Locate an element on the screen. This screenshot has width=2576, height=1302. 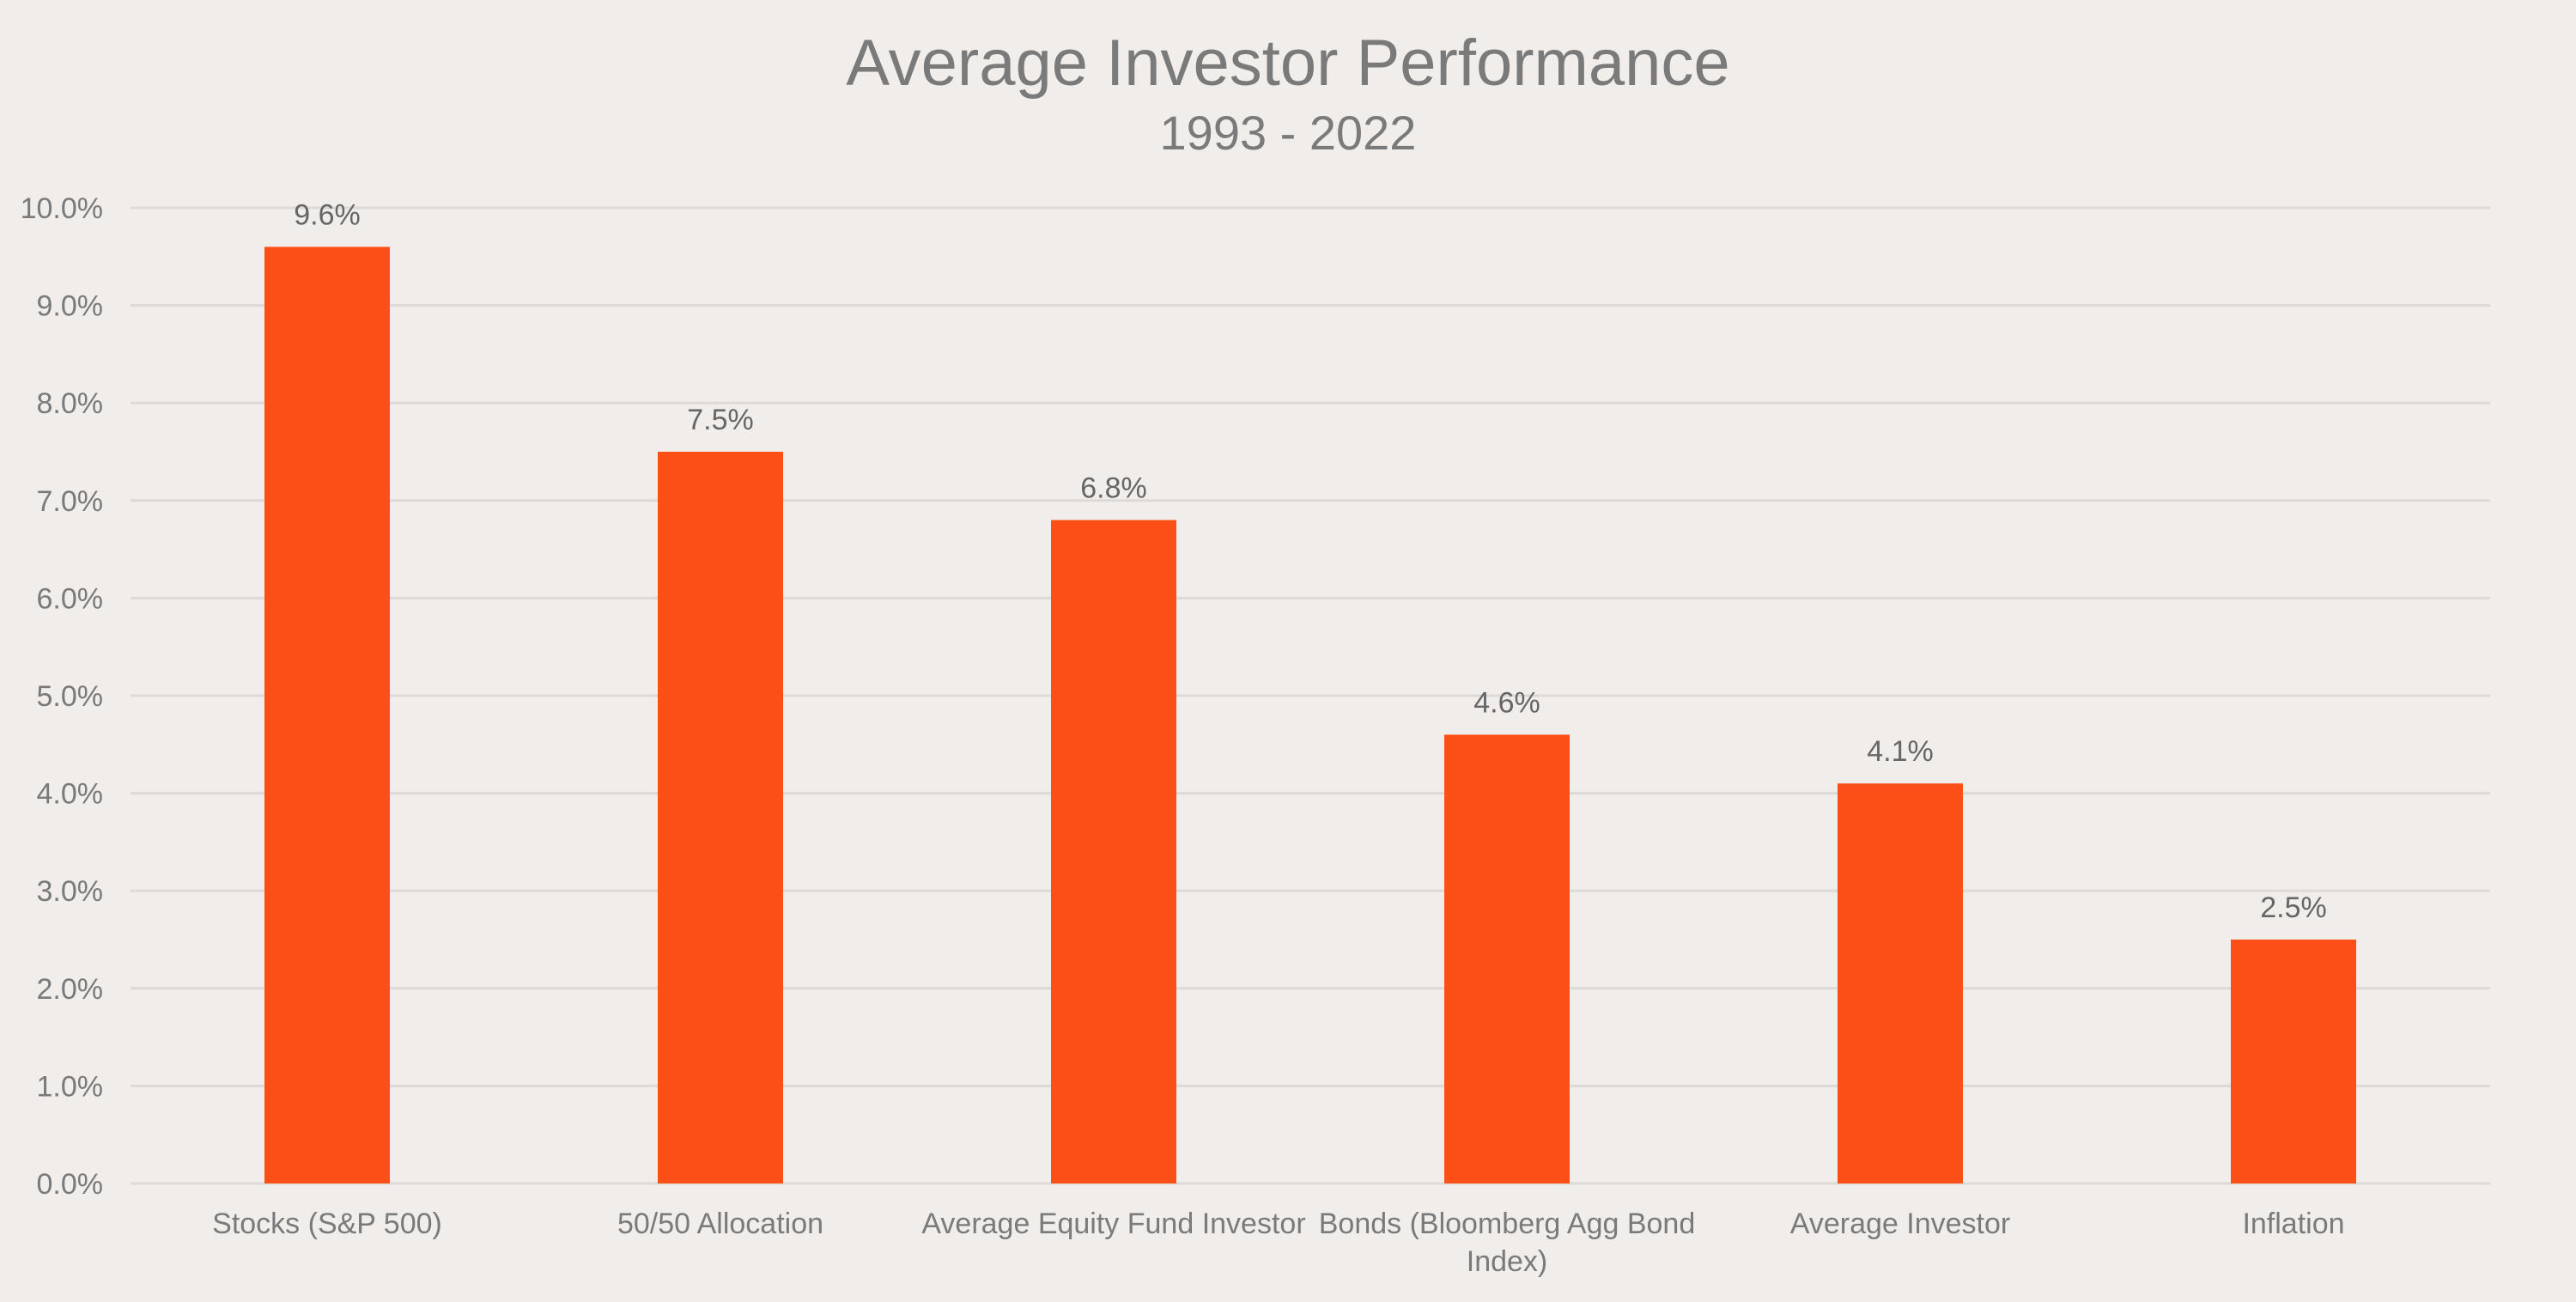
x-tick-label: 50/50 Allocation is located at coordinates (720, 1224).